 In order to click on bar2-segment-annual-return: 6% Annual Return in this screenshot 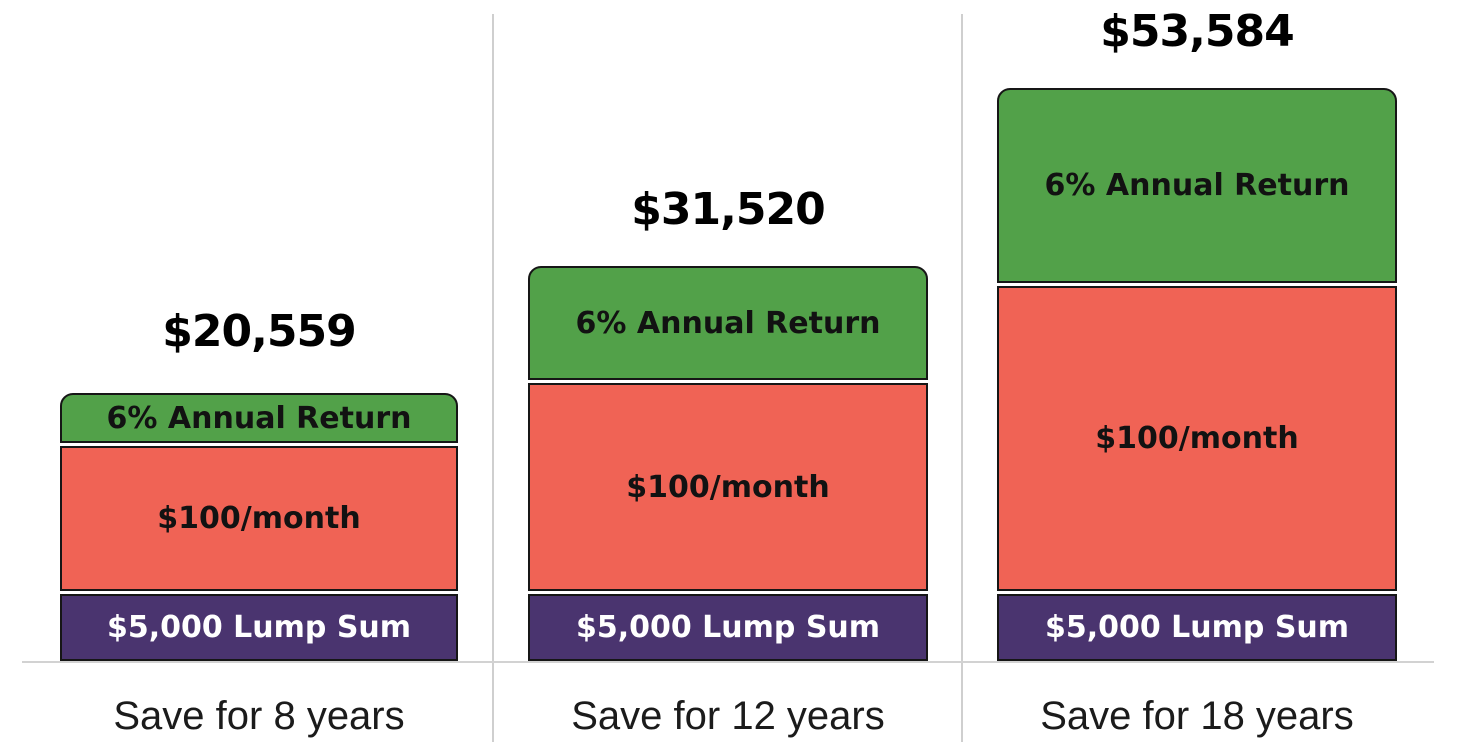, I will do `click(728, 323)`.